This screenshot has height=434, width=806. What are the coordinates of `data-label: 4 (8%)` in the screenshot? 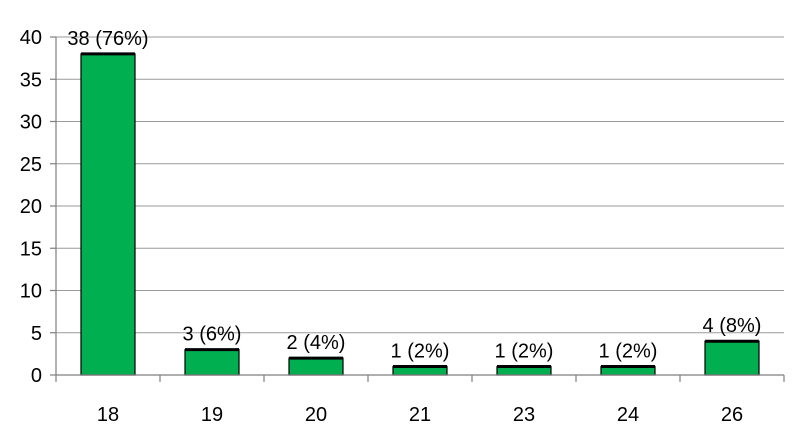 It's located at (732, 326).